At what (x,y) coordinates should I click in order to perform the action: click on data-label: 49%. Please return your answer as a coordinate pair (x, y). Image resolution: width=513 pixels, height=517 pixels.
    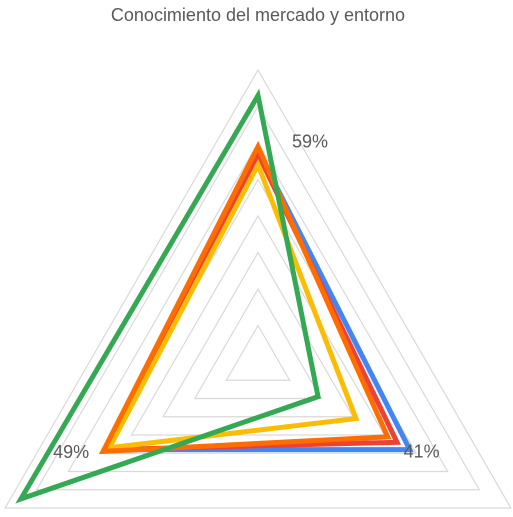
    Looking at the image, I should click on (71, 452).